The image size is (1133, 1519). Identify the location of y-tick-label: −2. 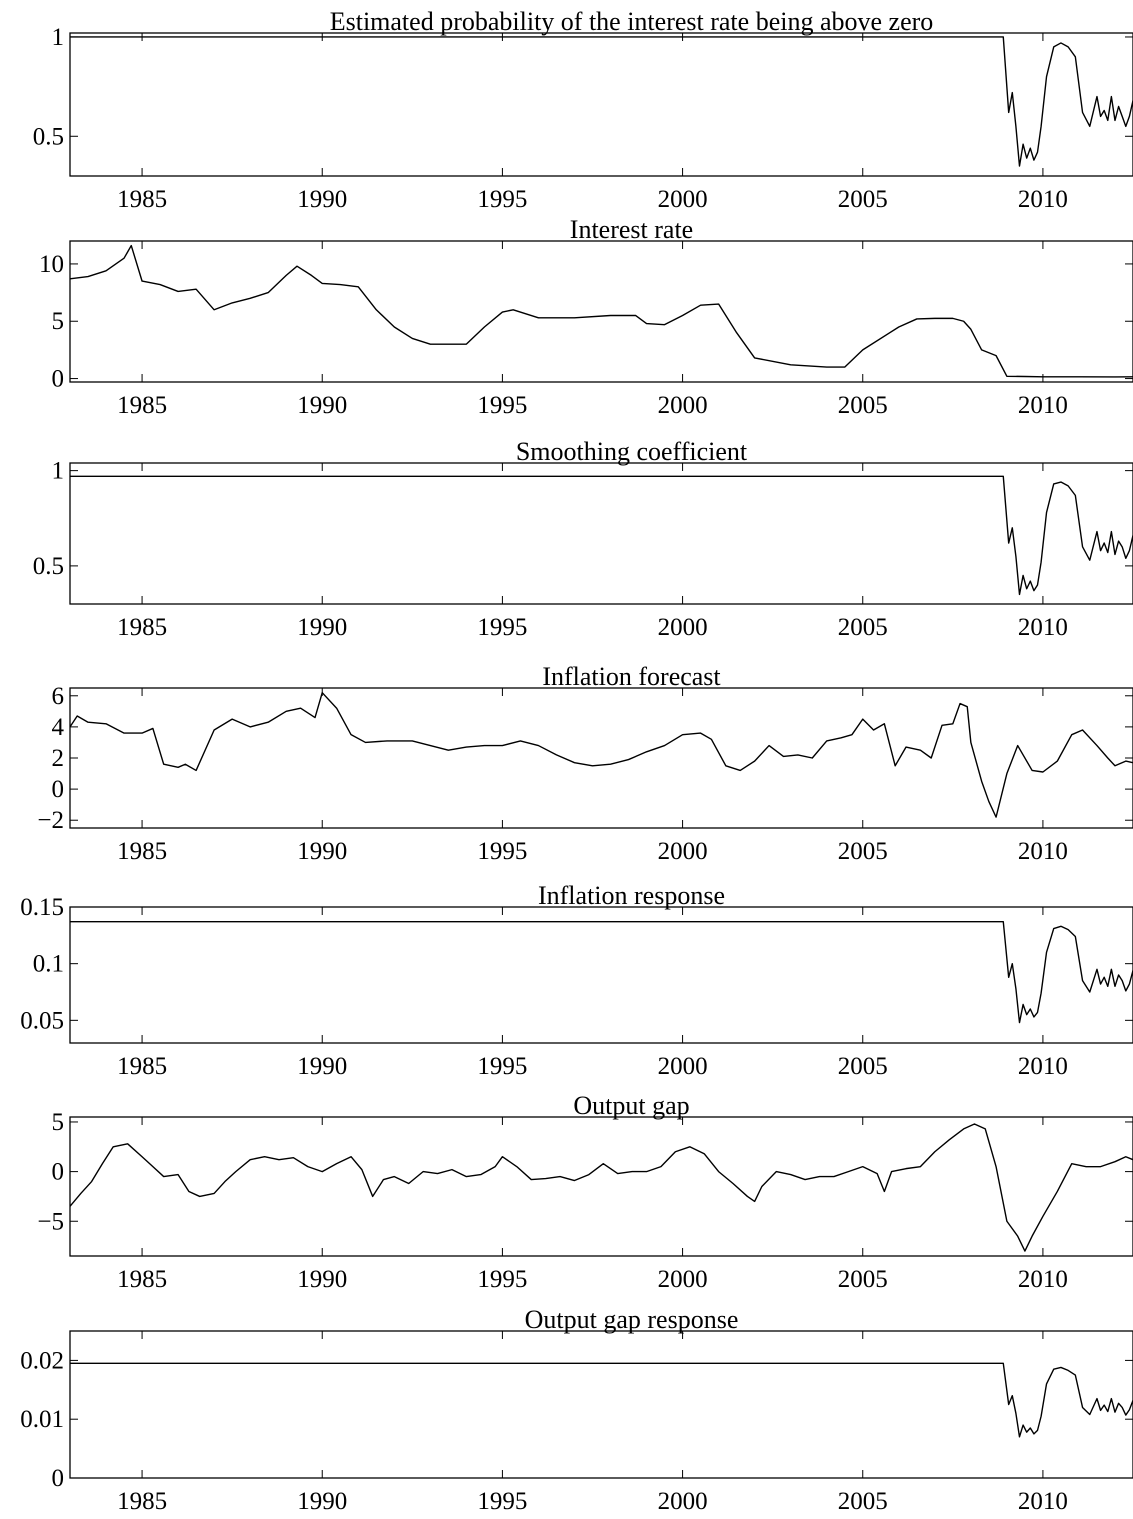
(50, 820).